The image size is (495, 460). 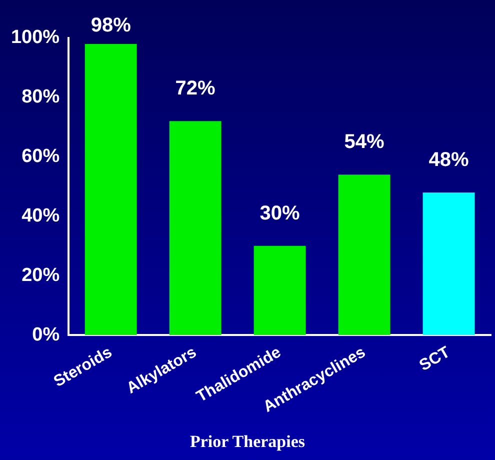 I want to click on data-label: 72%, so click(x=195, y=89).